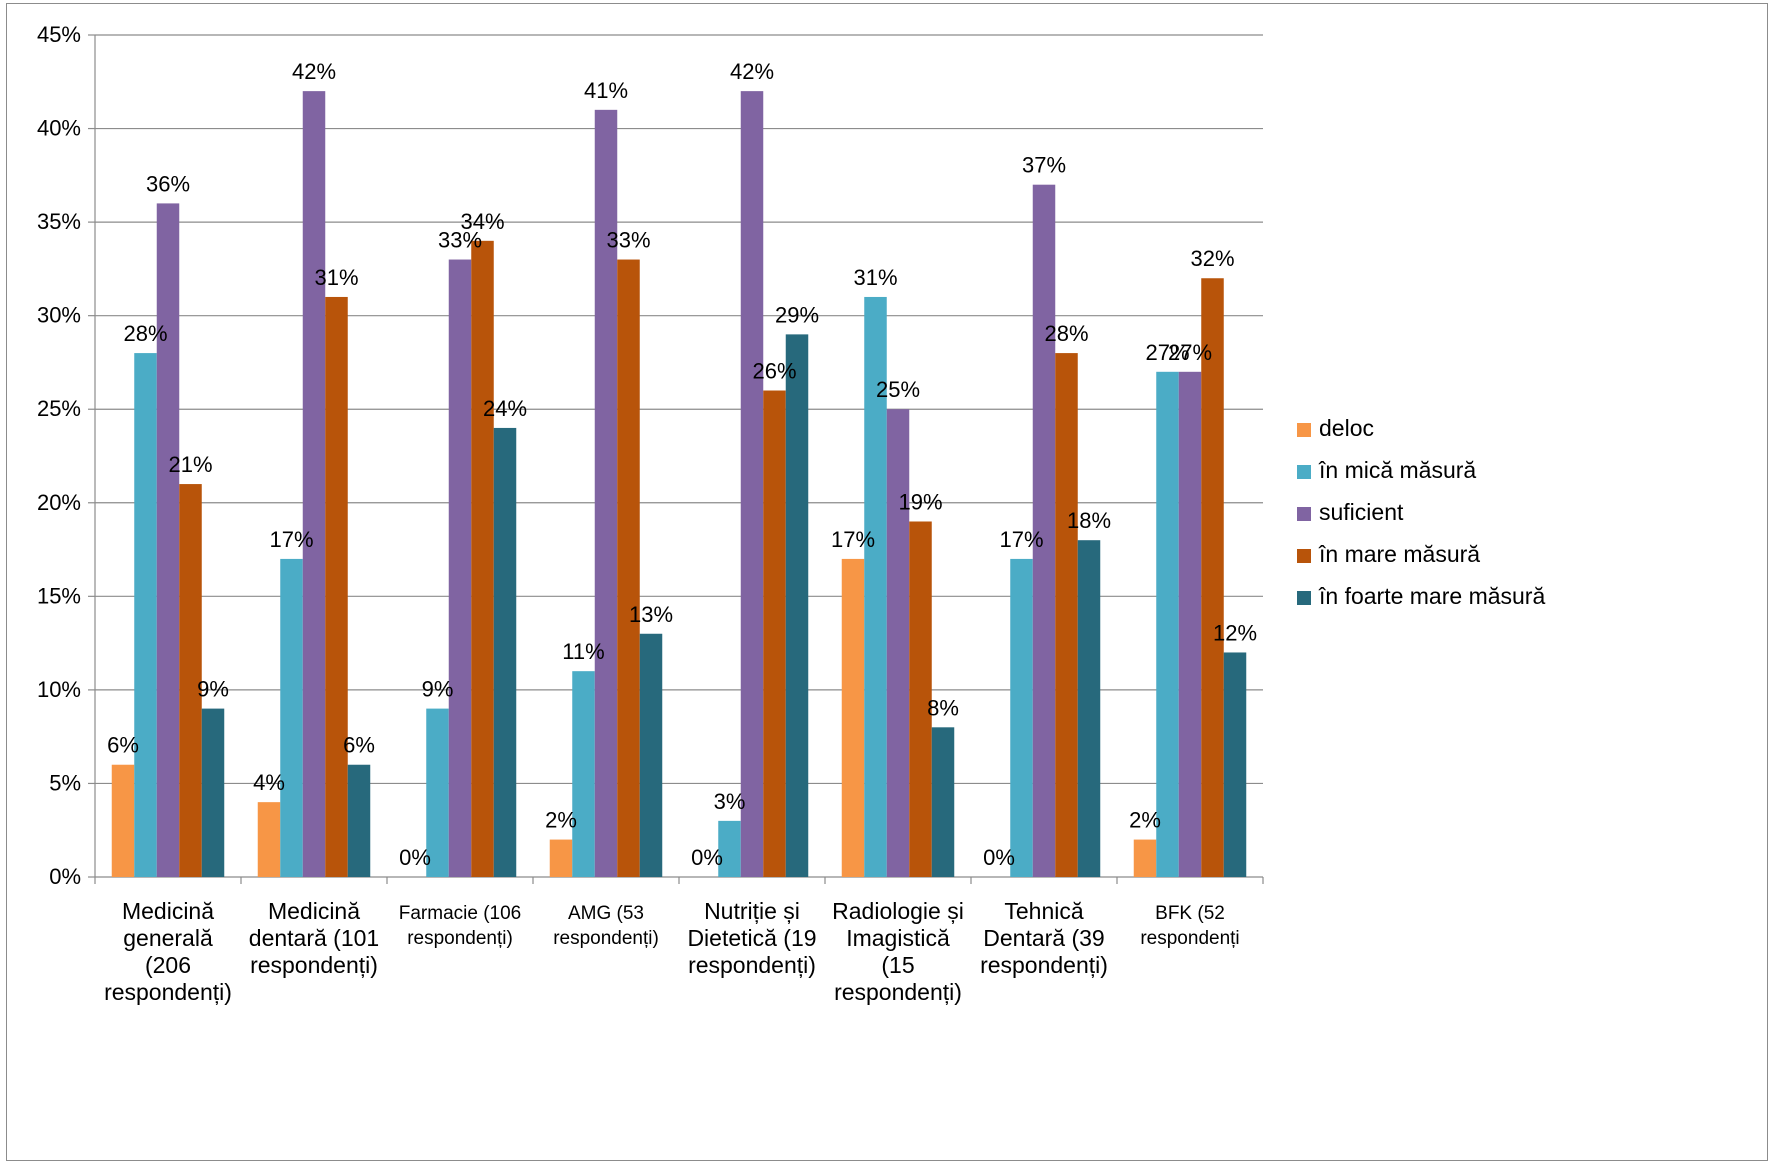 Image resolution: width=1773 pixels, height=1164 pixels. What do you see at coordinates (1212, 258) in the screenshot?
I see `data-label: 32%` at bounding box center [1212, 258].